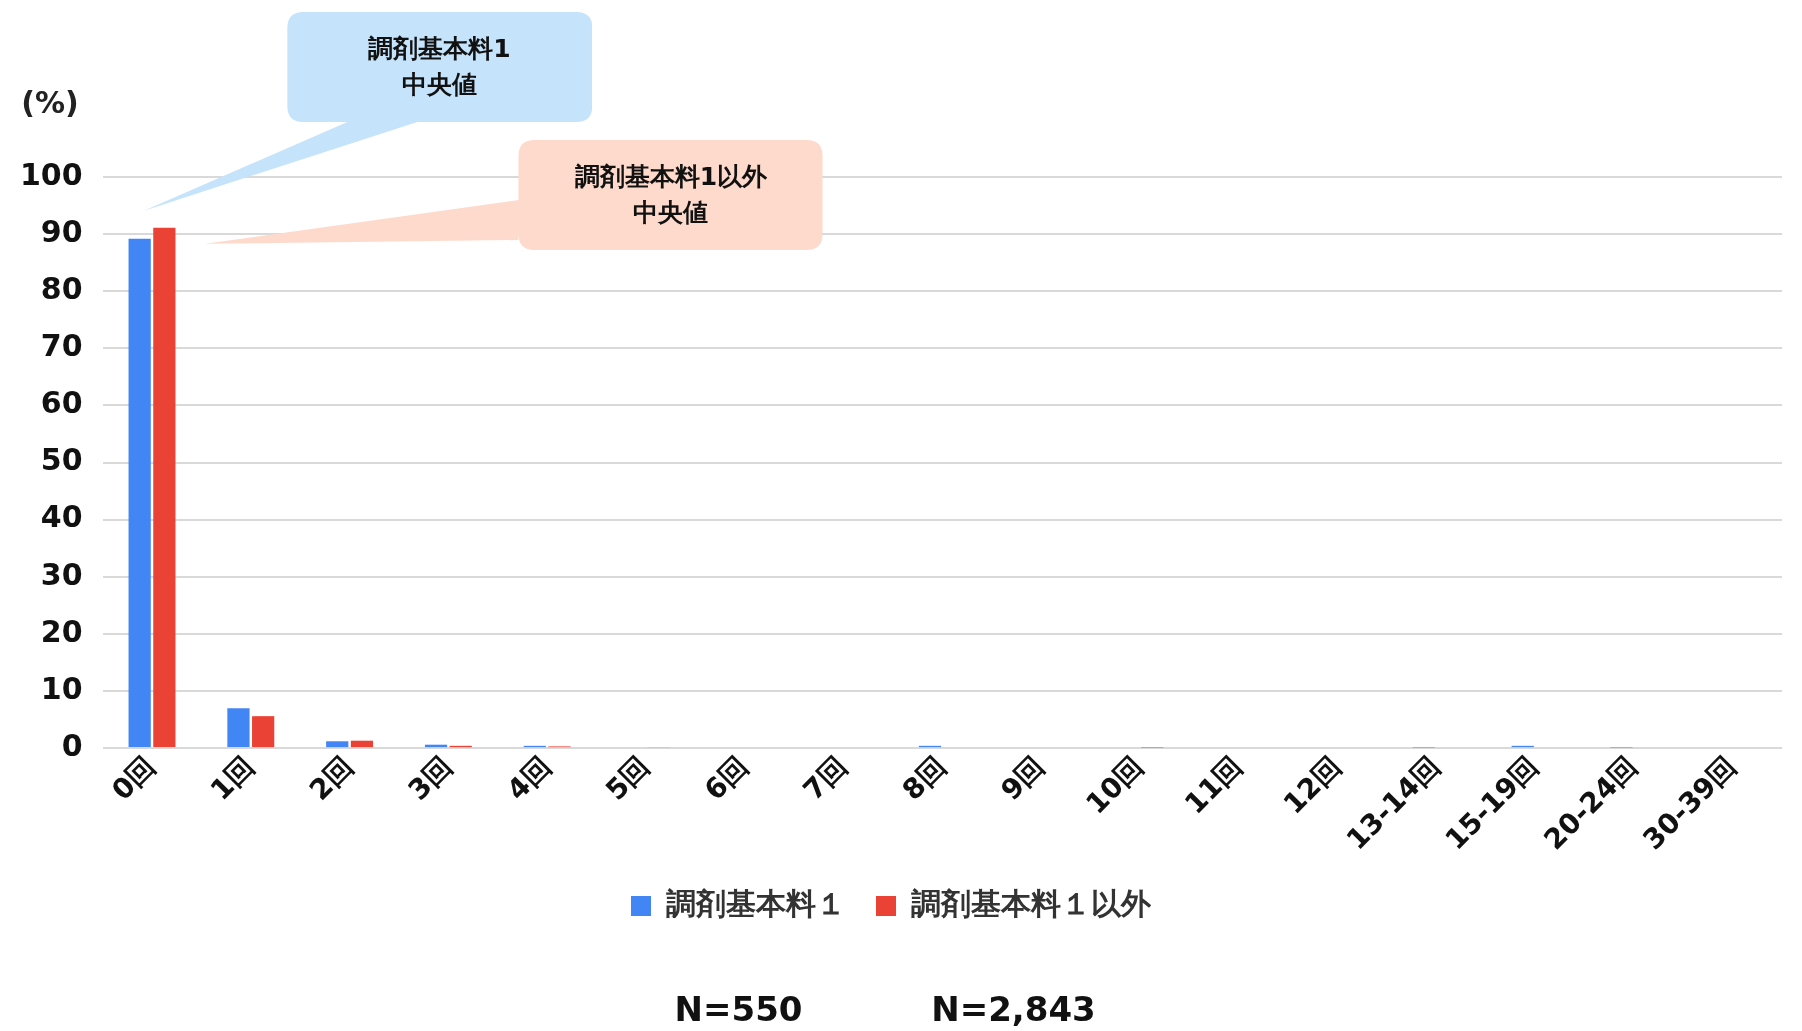 Image resolution: width=1802 pixels, height=1031 pixels. What do you see at coordinates (61, 231) in the screenshot?
I see `y-tick-label: 90` at bounding box center [61, 231].